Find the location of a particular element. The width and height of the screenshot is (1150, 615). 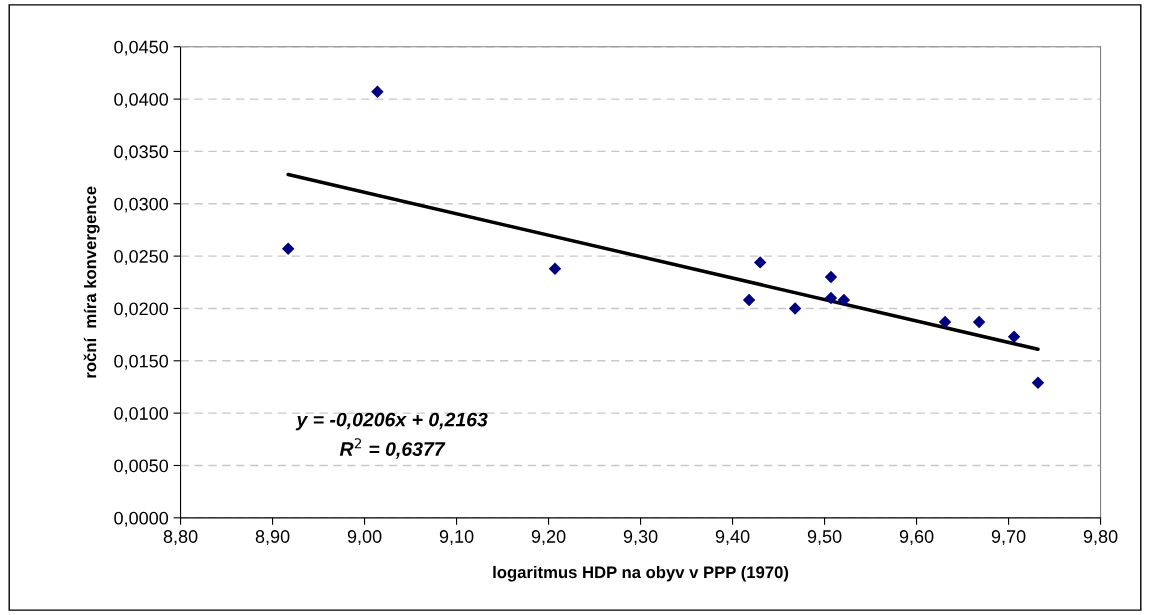

x-tick-label: 8,90 is located at coordinates (272, 538).